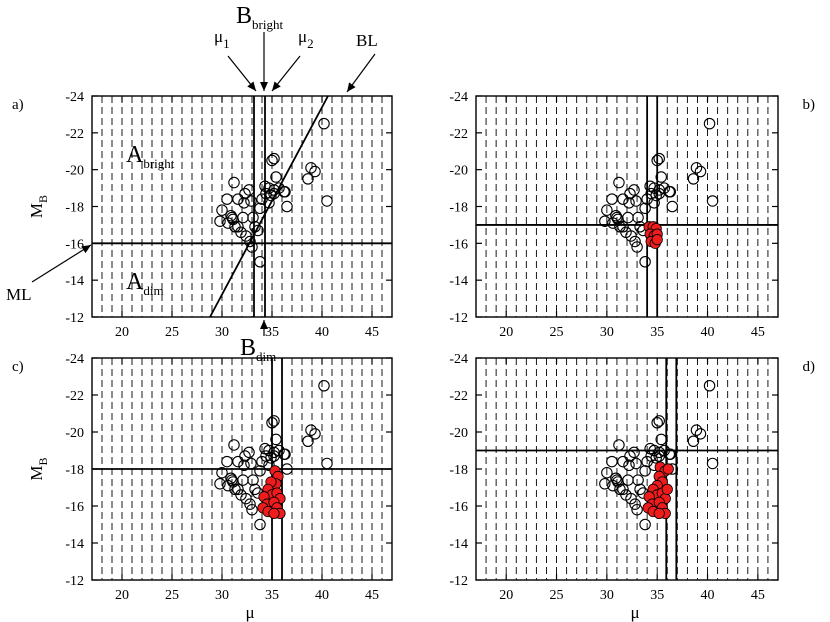  I want to click on bl-label: BL, so click(367, 40).